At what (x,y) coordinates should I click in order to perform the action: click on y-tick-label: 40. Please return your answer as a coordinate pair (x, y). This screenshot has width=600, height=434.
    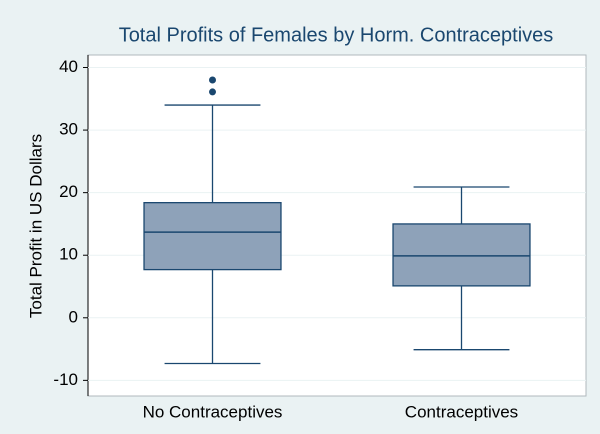
    Looking at the image, I should click on (68, 66).